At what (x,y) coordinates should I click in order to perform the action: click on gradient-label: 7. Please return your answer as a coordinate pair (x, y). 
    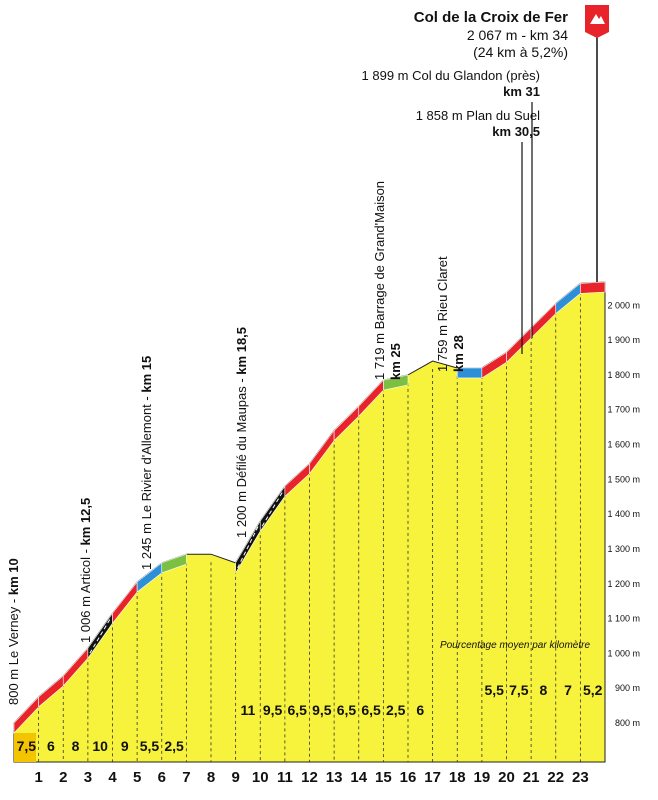
    Looking at the image, I should click on (568, 690).